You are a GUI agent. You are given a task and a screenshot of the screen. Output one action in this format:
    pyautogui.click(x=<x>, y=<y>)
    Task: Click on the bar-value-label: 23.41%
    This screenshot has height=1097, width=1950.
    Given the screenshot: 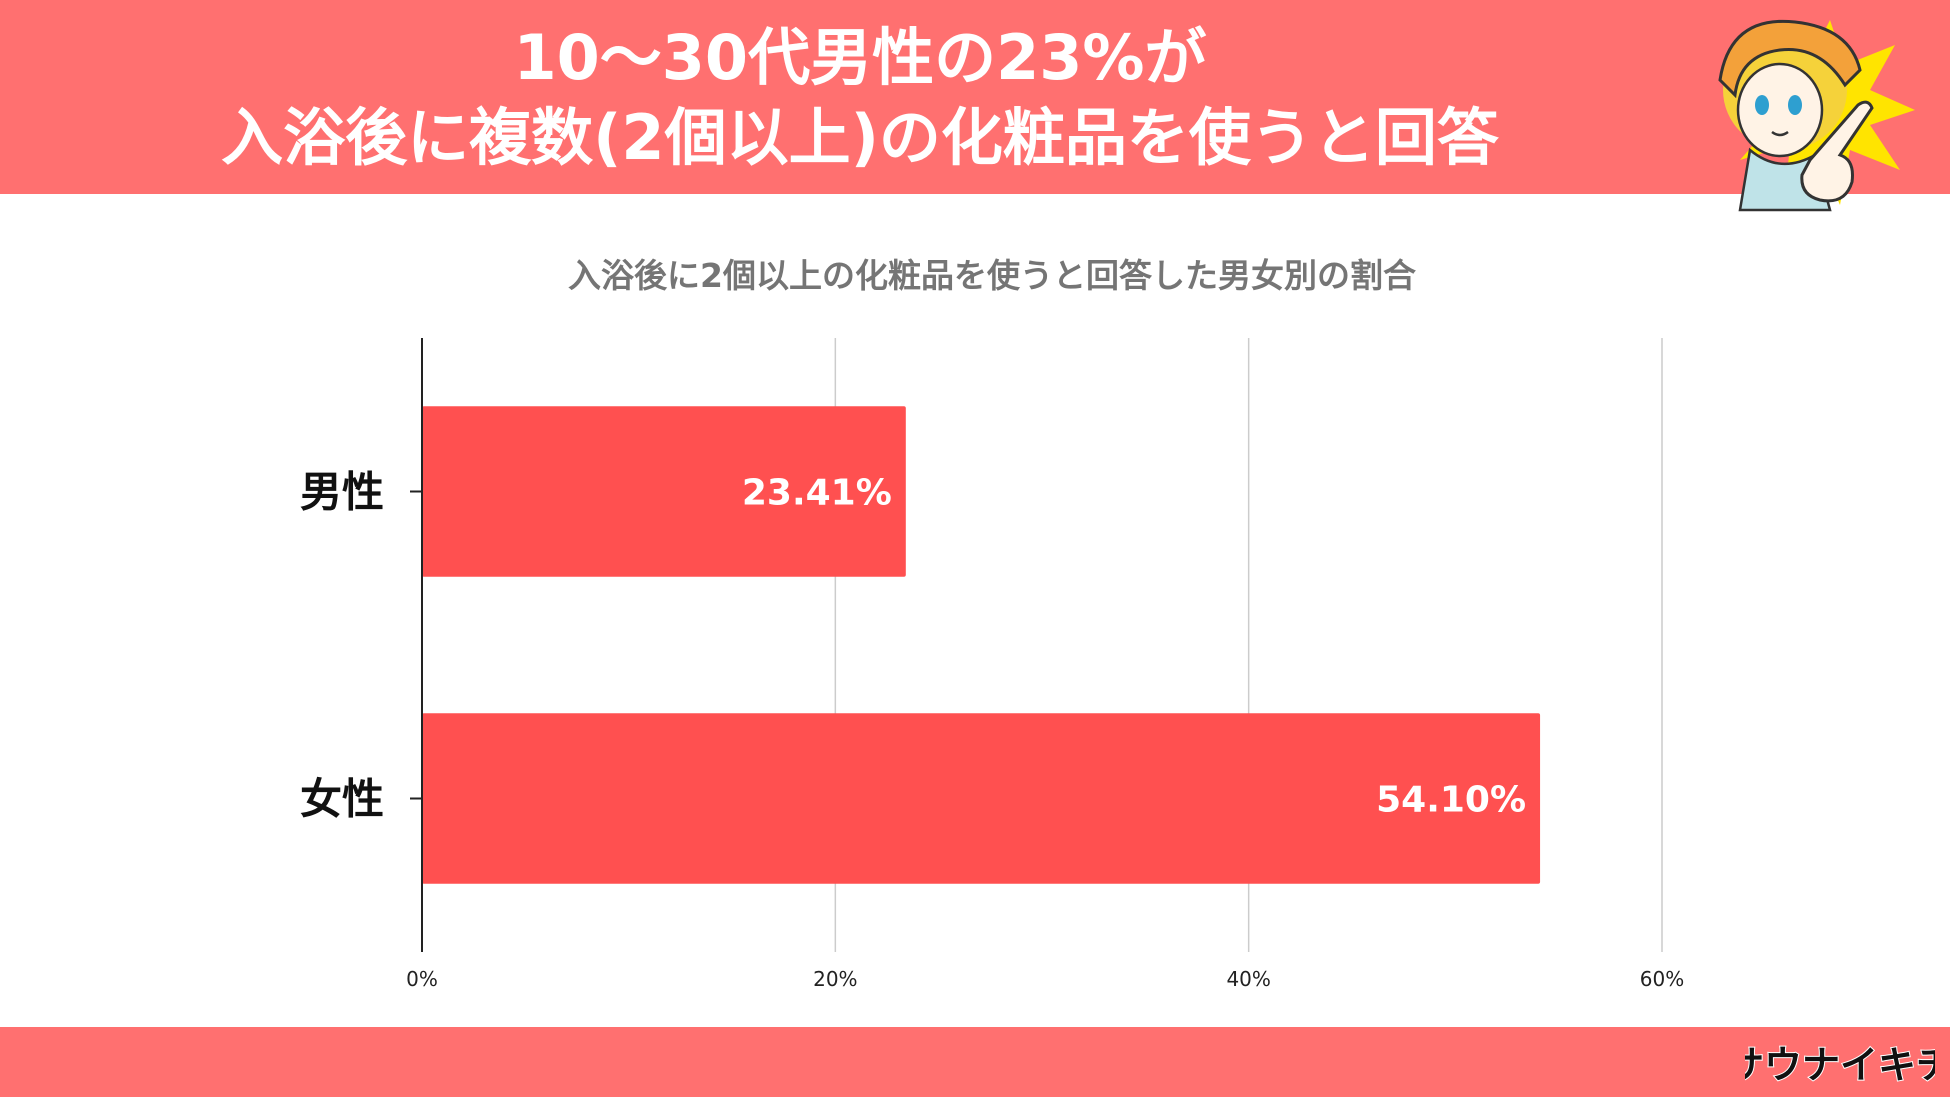 What is the action you would take?
    pyautogui.click(x=817, y=493)
    